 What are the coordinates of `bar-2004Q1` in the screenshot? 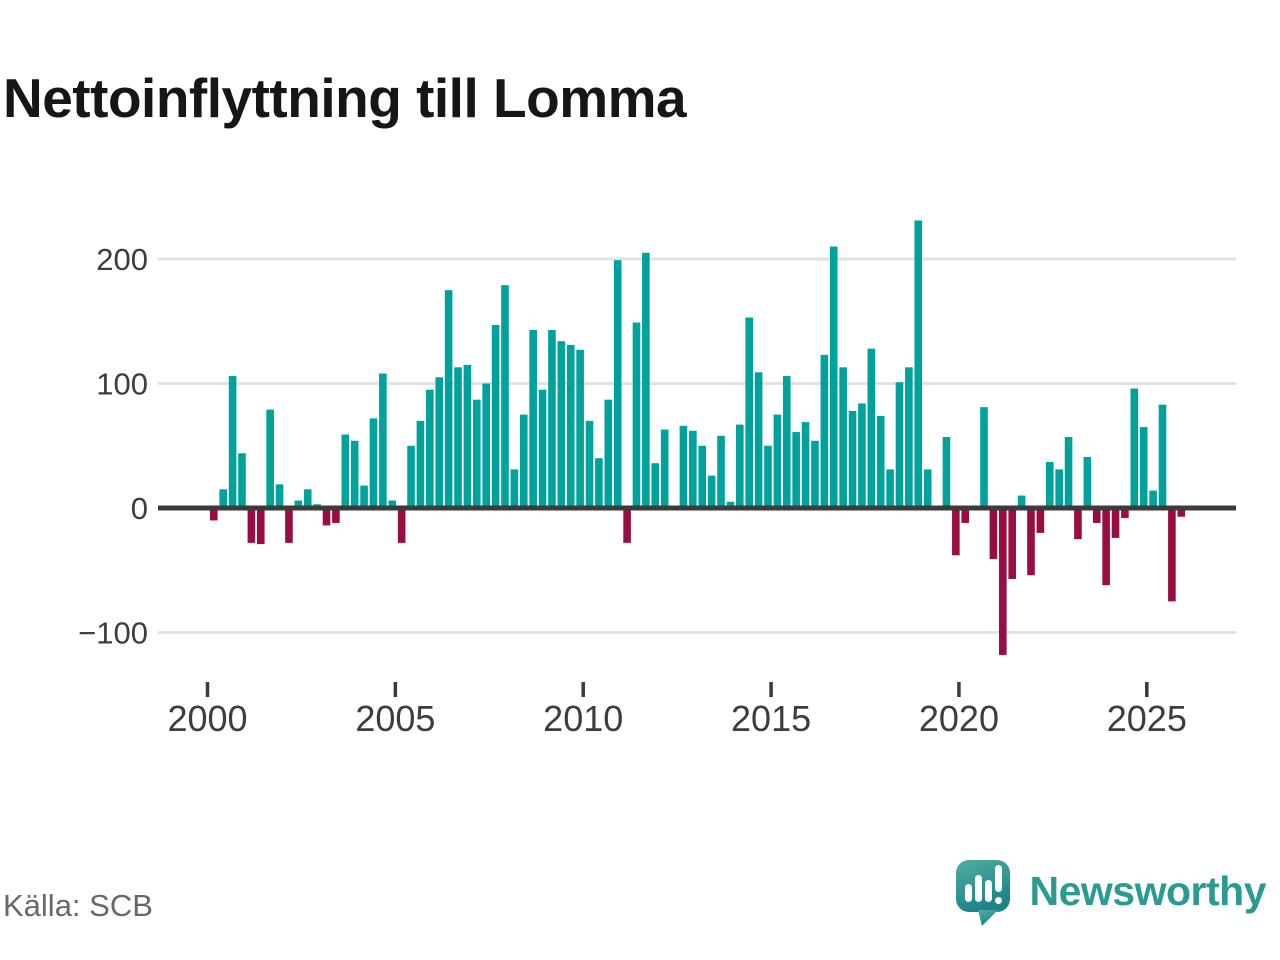 It's located at (364, 496).